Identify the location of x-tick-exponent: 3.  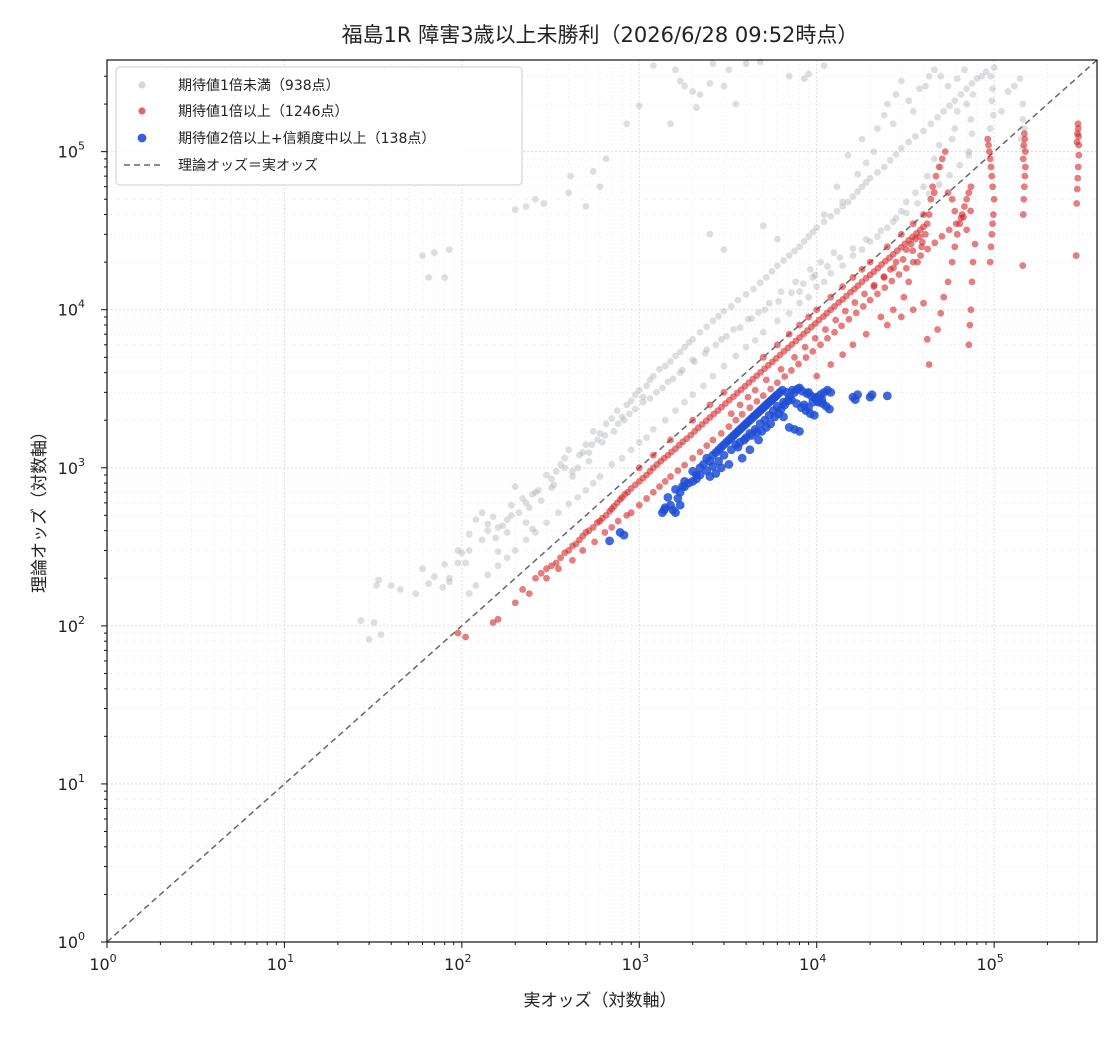
(645, 958).